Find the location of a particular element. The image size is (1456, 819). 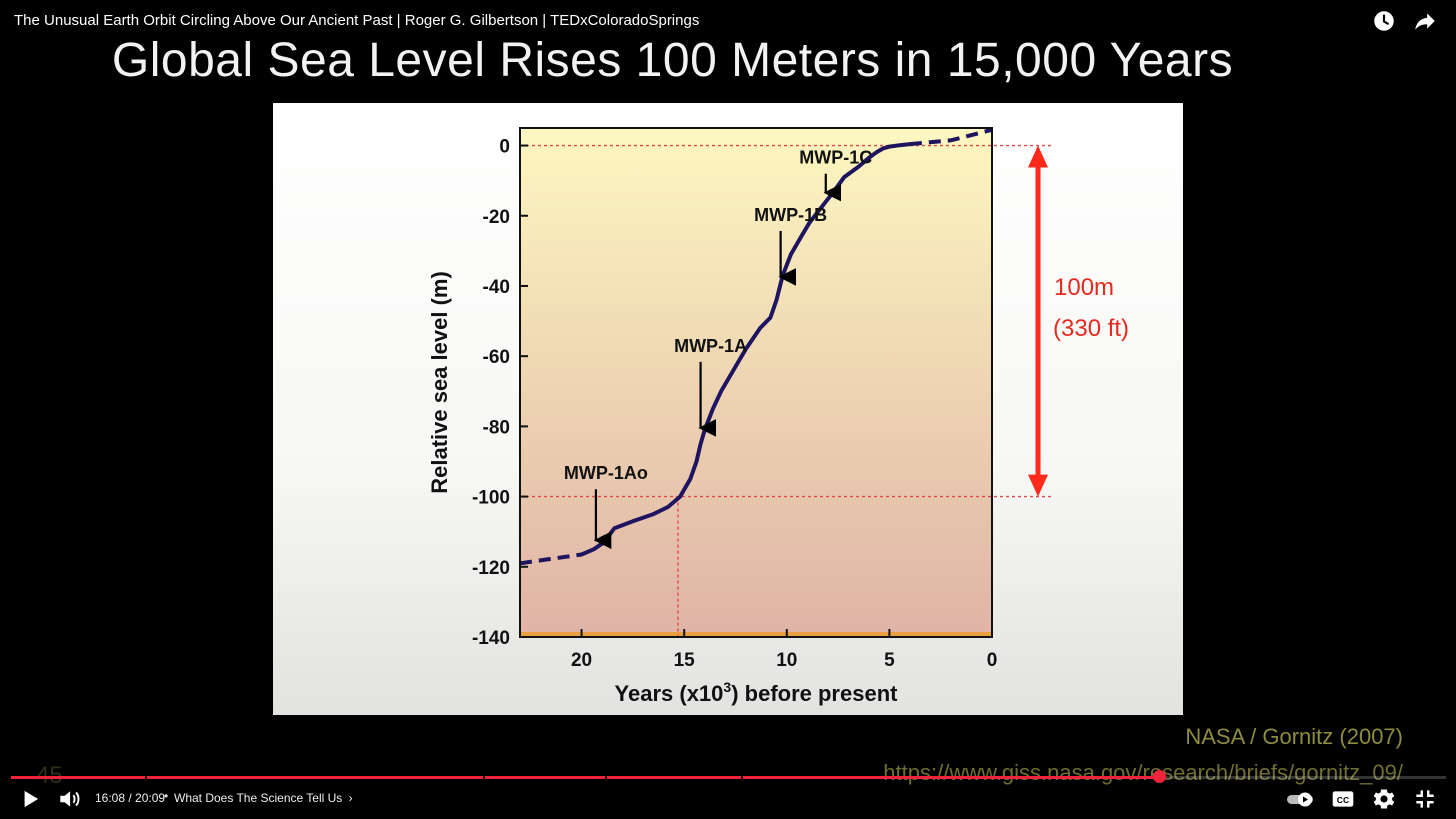

plot-bottom-band is located at coordinates (756, 634).